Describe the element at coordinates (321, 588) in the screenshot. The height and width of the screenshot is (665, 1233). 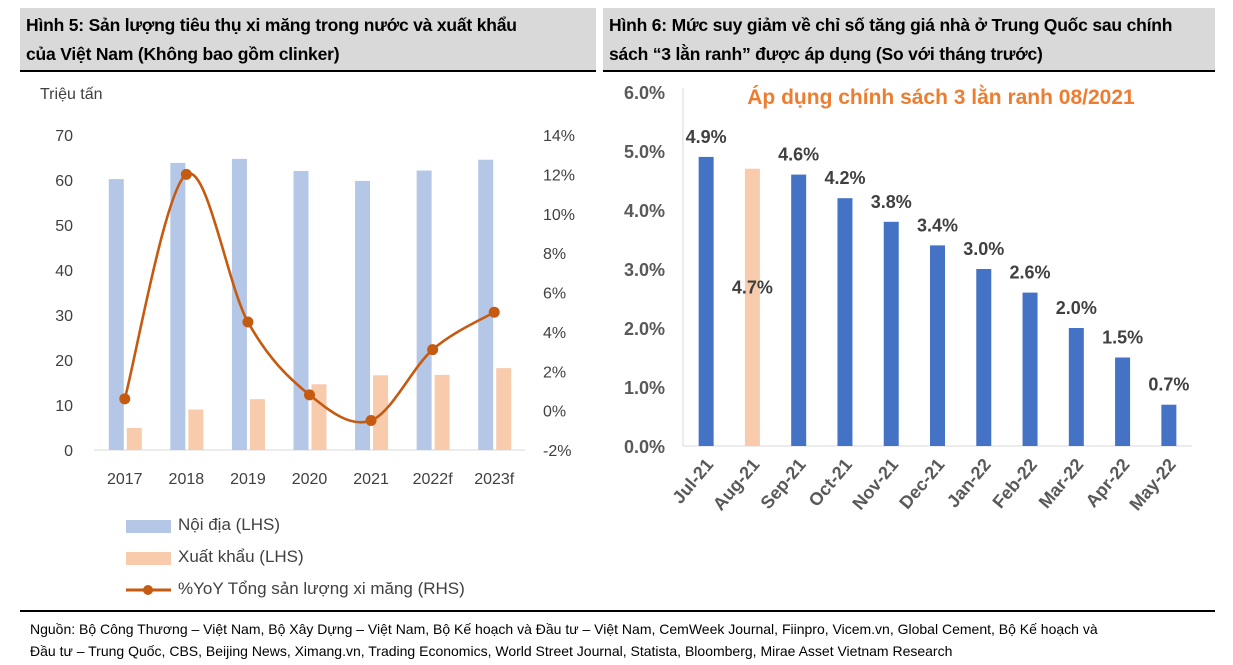
I see `legend-label-yoy: %YoY Tổng sản lượng xi măng (RHS)` at that location.